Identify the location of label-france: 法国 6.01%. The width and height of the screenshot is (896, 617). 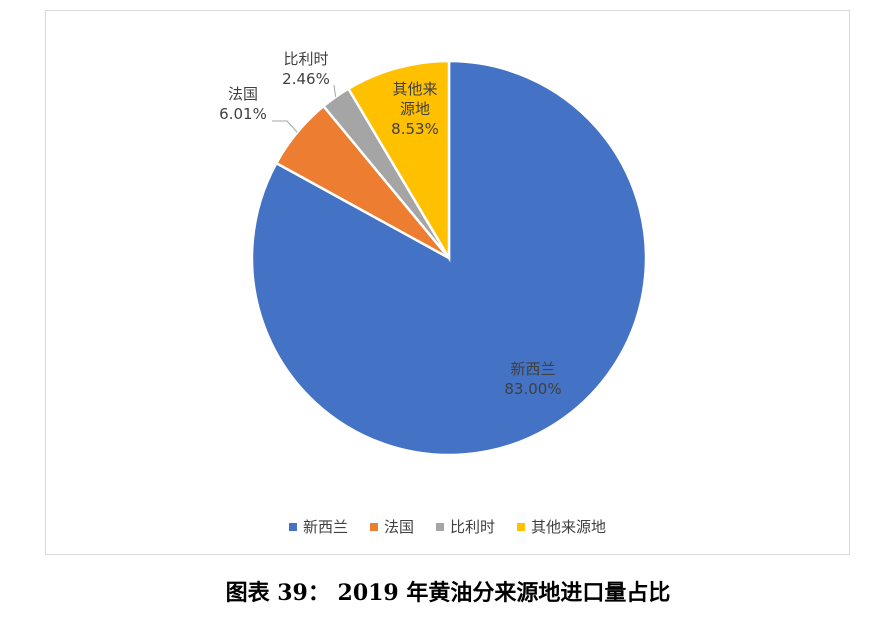
(243, 104).